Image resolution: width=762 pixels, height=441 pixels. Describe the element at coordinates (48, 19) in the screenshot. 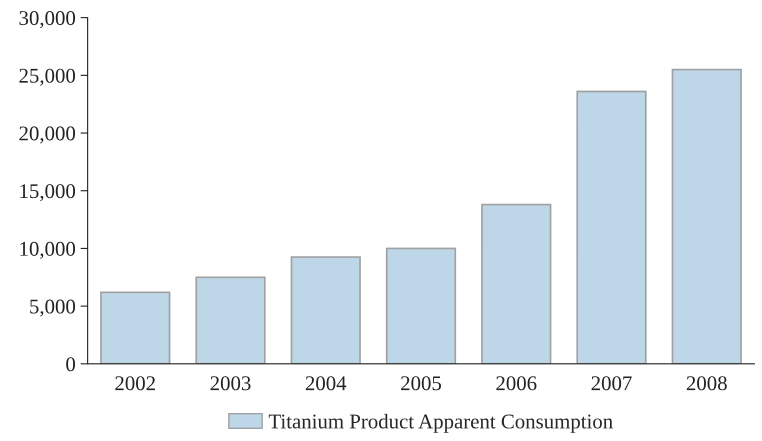

I see `y-tick-label: 30,000` at that location.